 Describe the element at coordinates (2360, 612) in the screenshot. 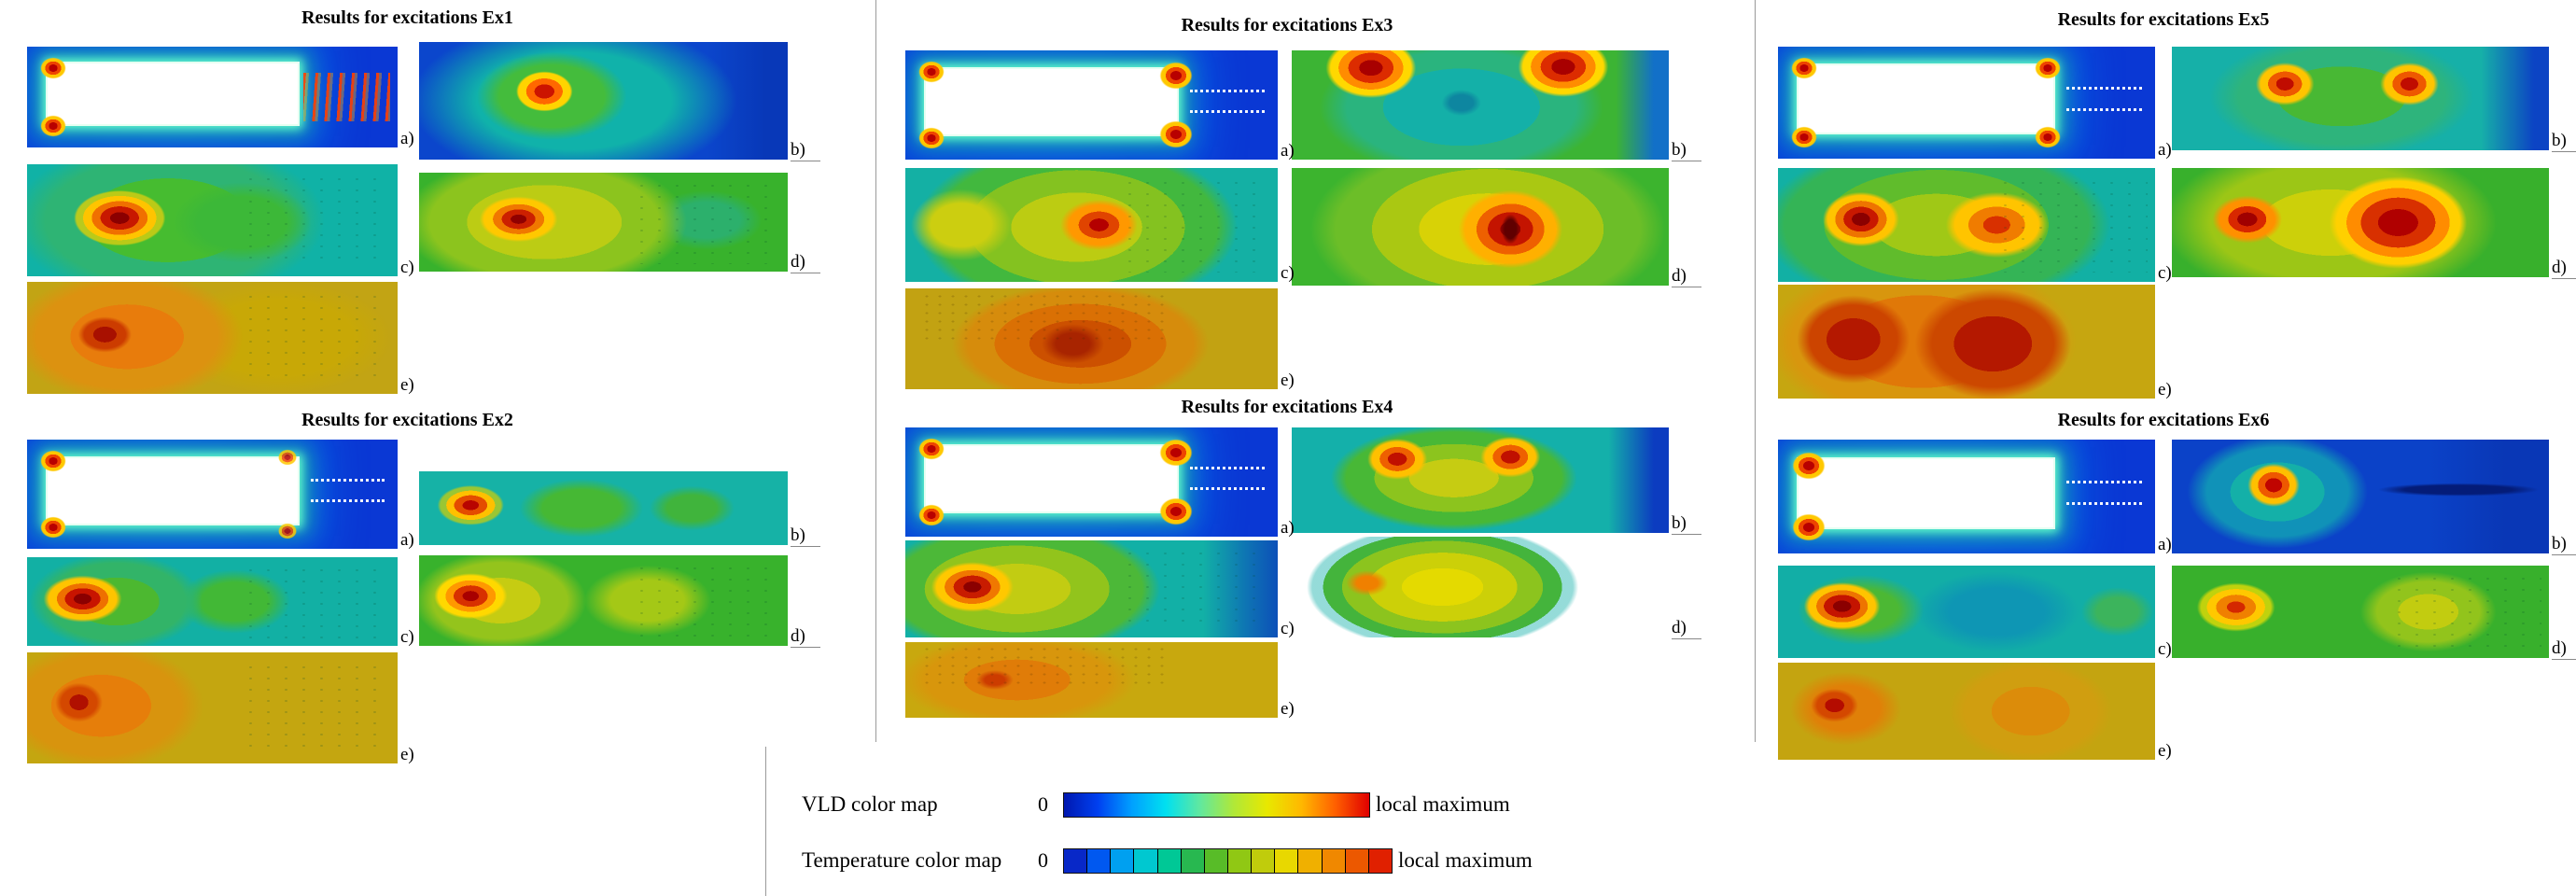

I see `heatmap-ex6-d` at that location.